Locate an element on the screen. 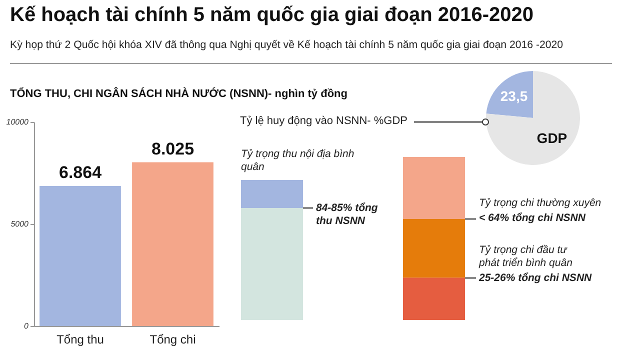  text: < 64% tổng chi NSNN is located at coordinates (532, 218).